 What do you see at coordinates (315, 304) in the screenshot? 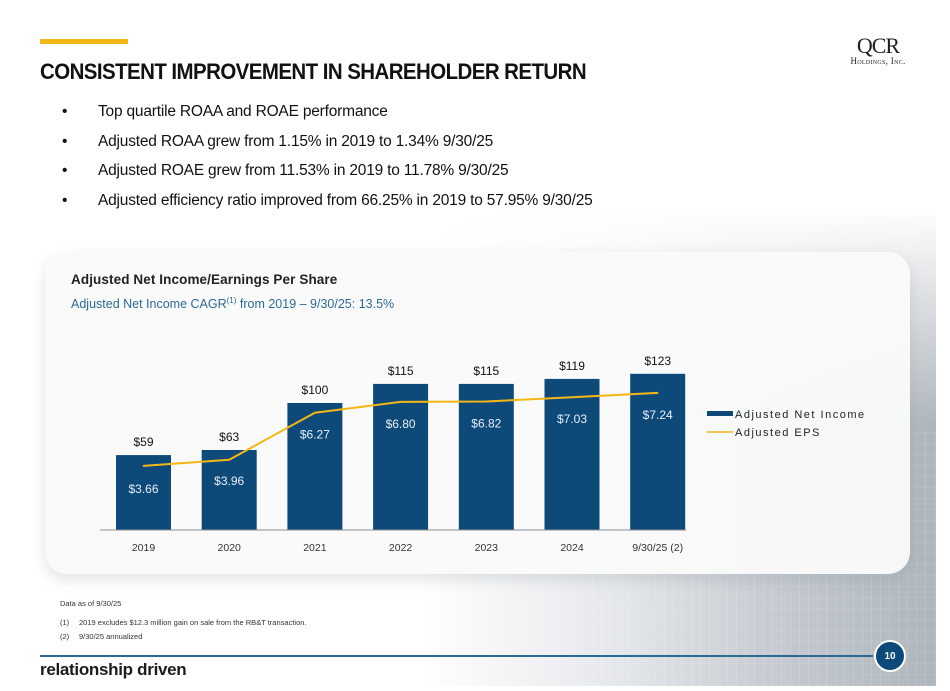
I see `subtitle-text-suffix: from 2019 – 9/30/25: 13.5%` at bounding box center [315, 304].